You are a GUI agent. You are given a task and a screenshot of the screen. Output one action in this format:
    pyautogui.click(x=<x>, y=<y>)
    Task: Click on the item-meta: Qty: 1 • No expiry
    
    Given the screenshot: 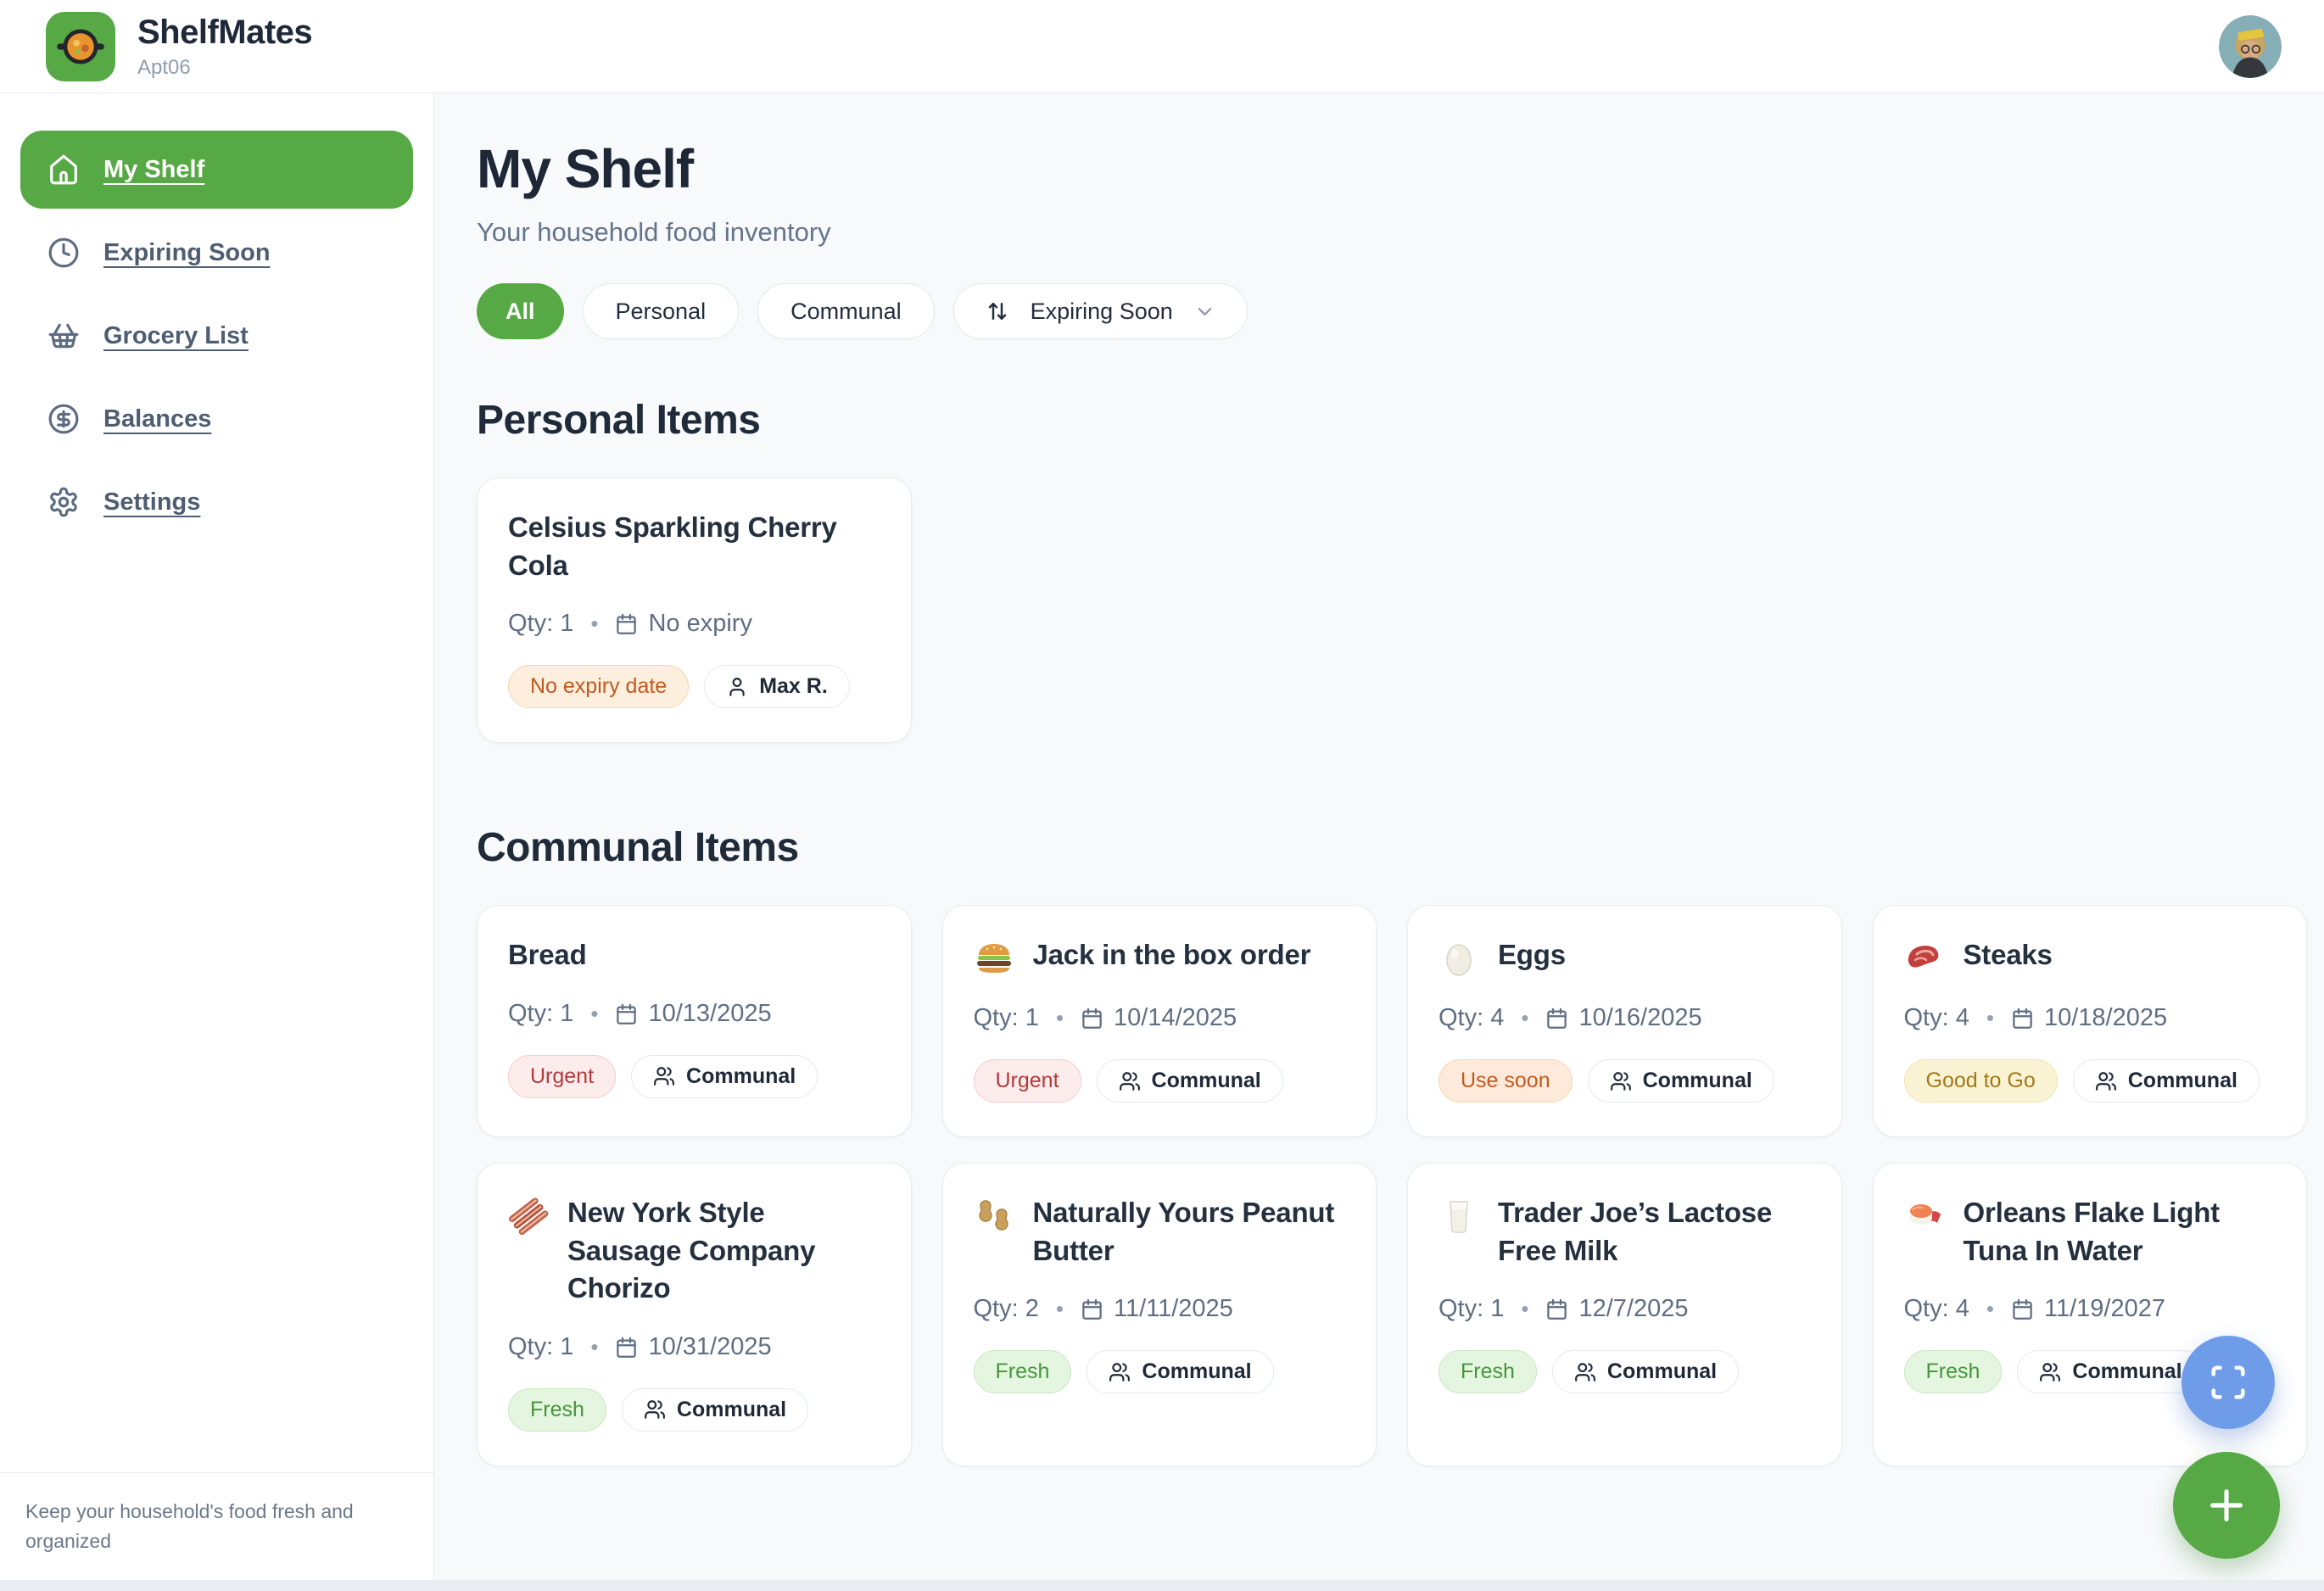 What is the action you would take?
    pyautogui.click(x=694, y=624)
    